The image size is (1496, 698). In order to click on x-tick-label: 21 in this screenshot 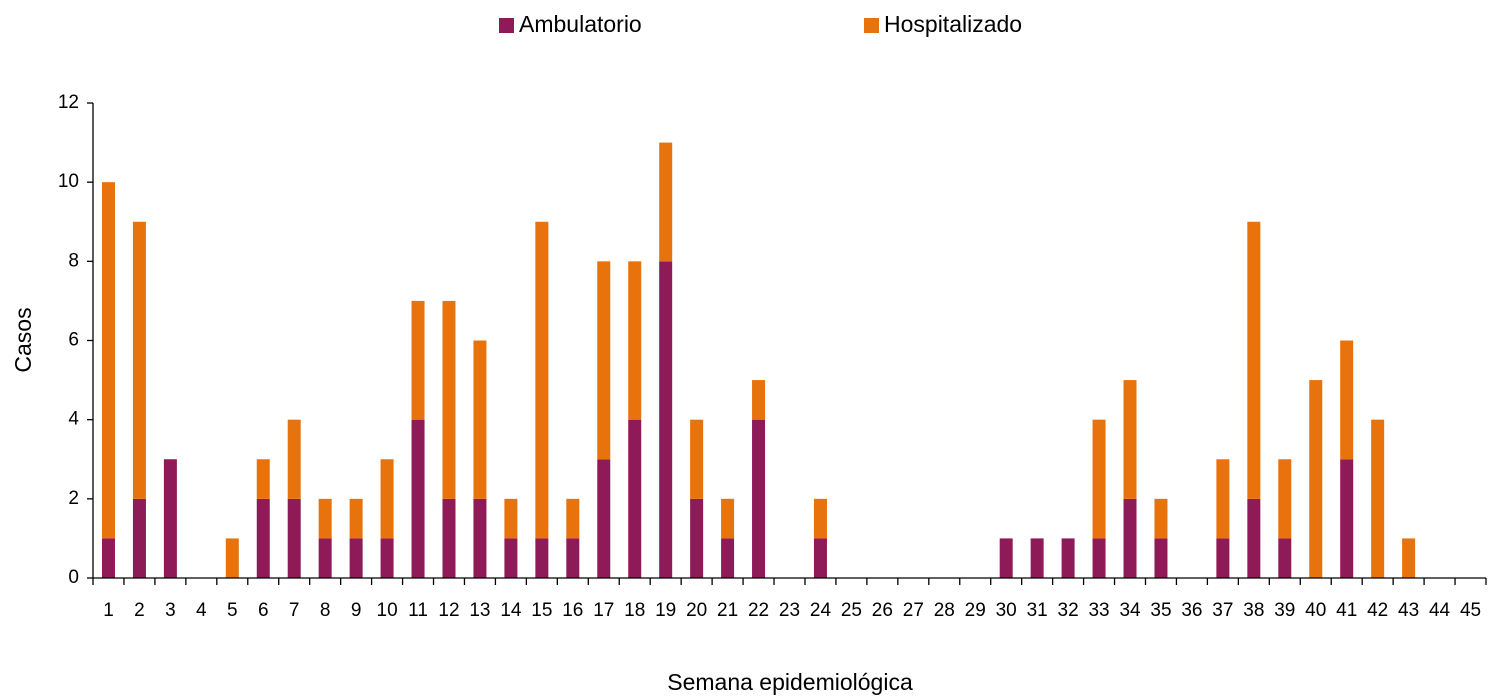, I will do `click(727, 610)`.